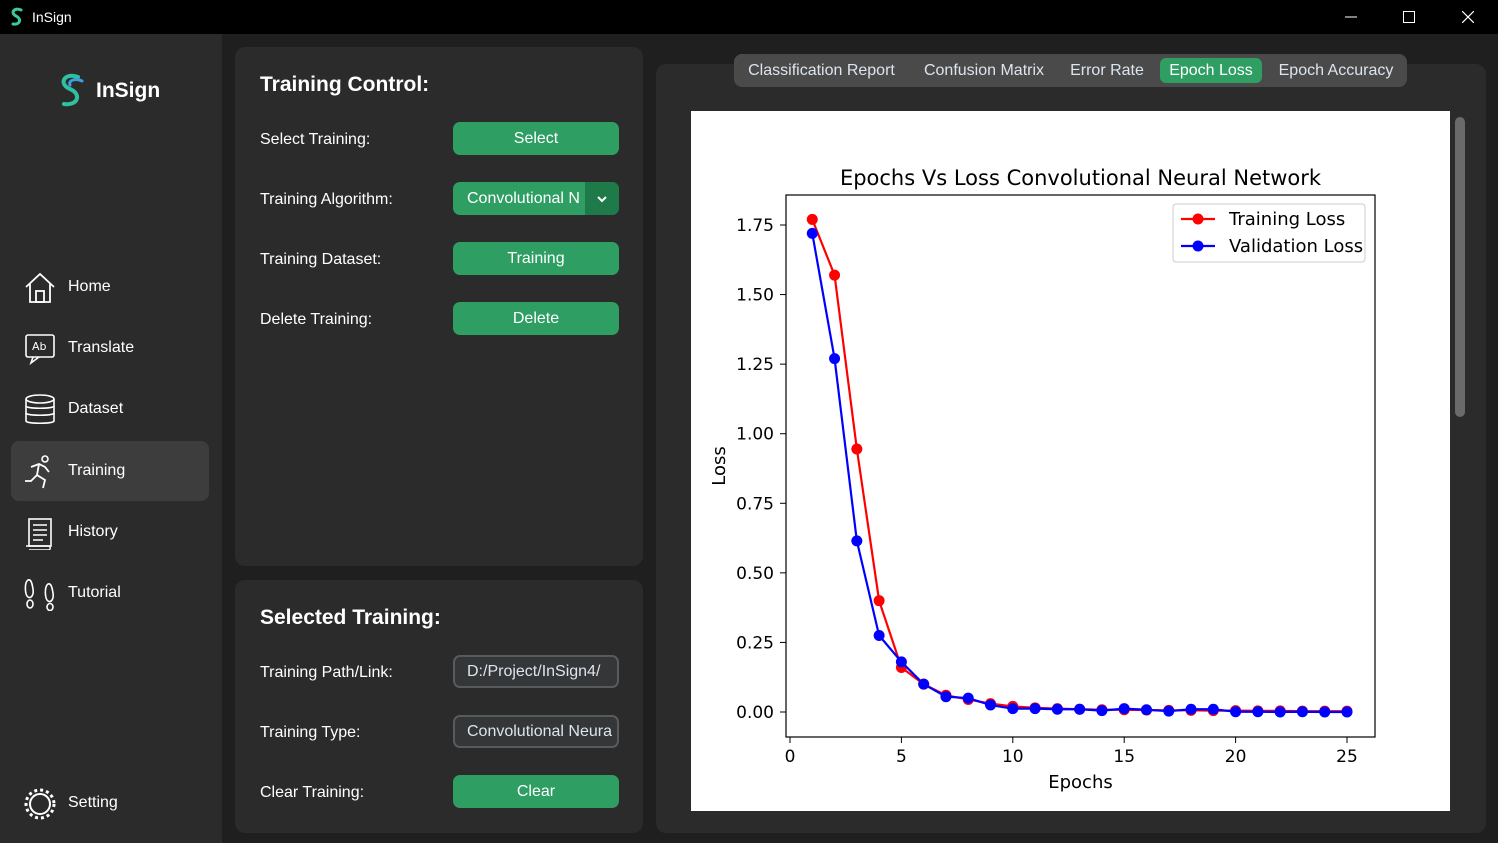 This screenshot has height=843, width=1498. Describe the element at coordinates (755, 365) in the screenshot. I see `y-tick-label: 1.25` at that location.